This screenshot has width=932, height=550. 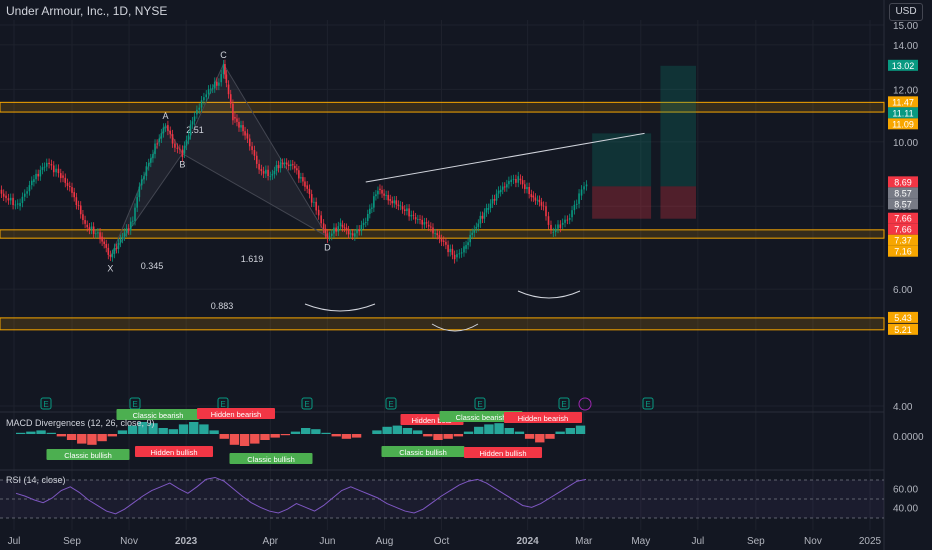 I want to click on time-tick-label: May, so click(x=640, y=541).